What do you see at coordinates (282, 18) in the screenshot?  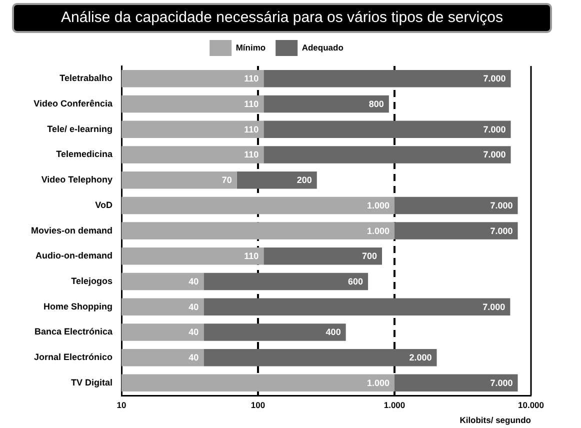 I see `chart-title: Análise da capacidade necessária para os vários tipos de serviços` at bounding box center [282, 18].